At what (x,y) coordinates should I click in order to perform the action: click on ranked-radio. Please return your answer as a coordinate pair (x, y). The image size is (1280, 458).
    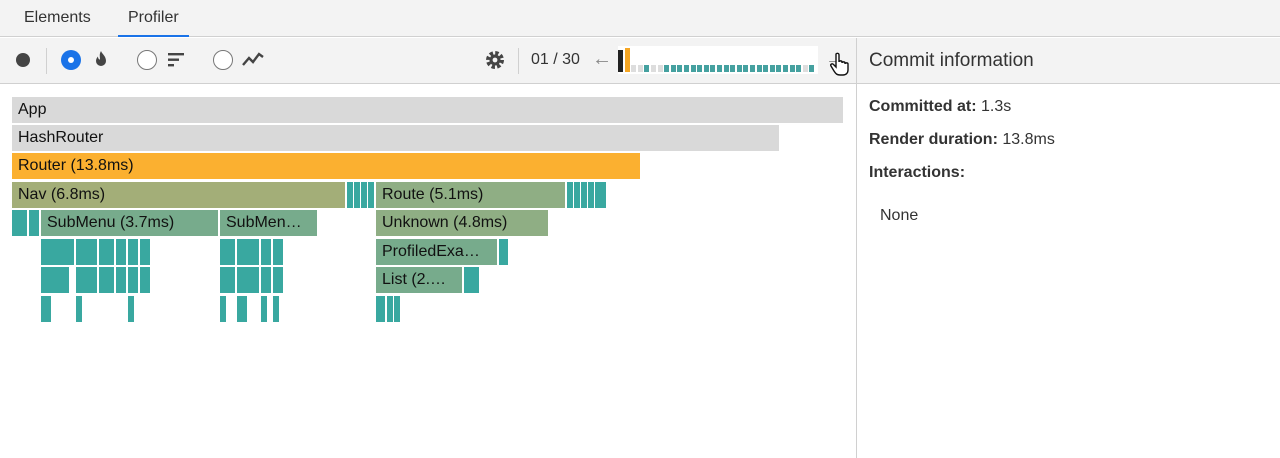
    Looking at the image, I should click on (147, 60).